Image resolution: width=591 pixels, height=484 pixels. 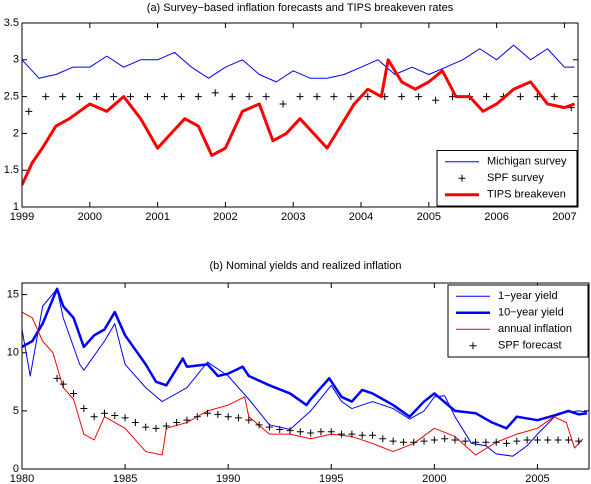 What do you see at coordinates (125, 478) in the screenshot?
I see `x-tick-label: 1985` at bounding box center [125, 478].